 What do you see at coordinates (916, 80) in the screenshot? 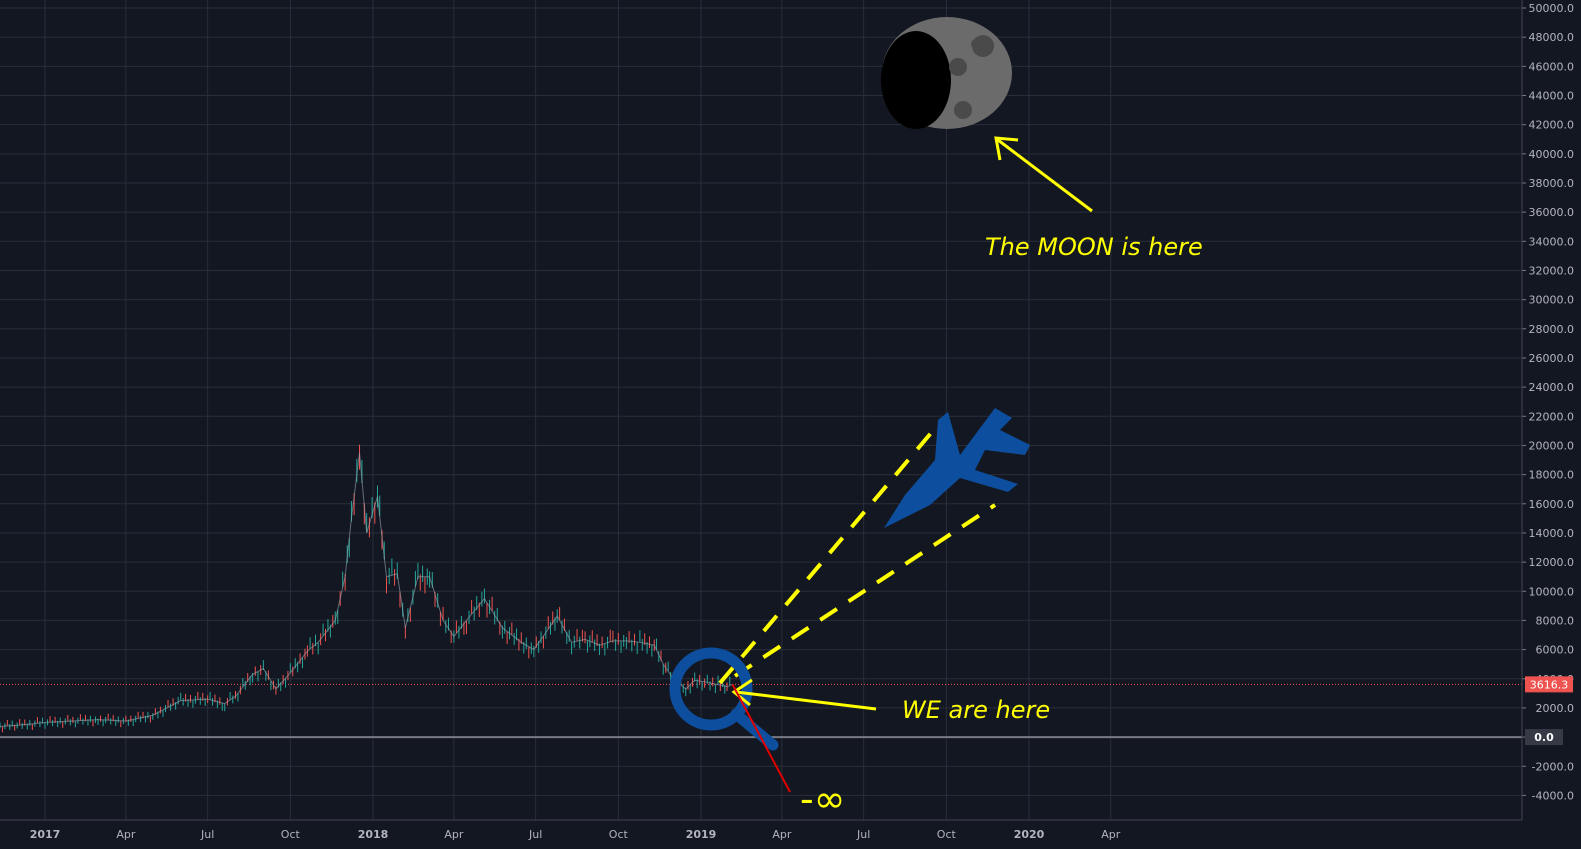
I see `moon-shadow` at bounding box center [916, 80].